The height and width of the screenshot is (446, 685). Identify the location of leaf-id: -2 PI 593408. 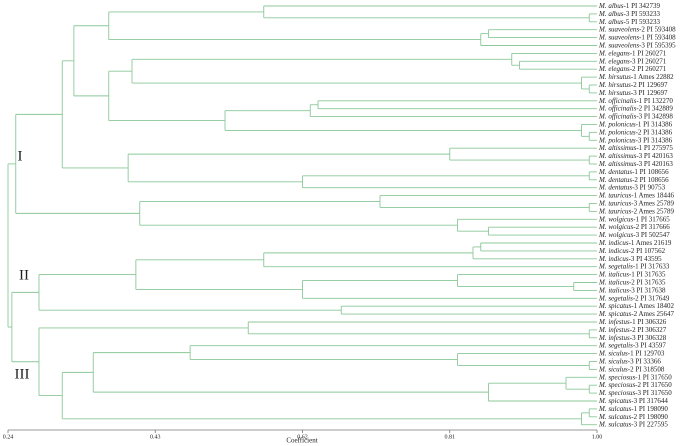
(657, 29).